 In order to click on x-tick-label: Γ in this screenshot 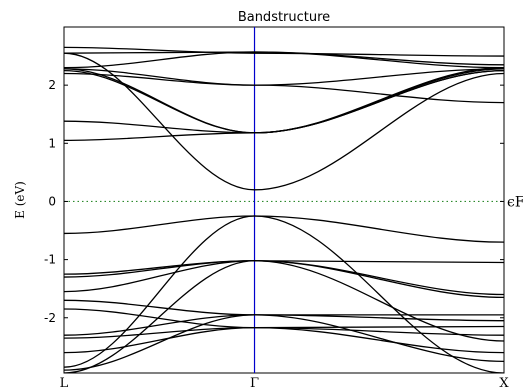, I will do `click(254, 383)`.